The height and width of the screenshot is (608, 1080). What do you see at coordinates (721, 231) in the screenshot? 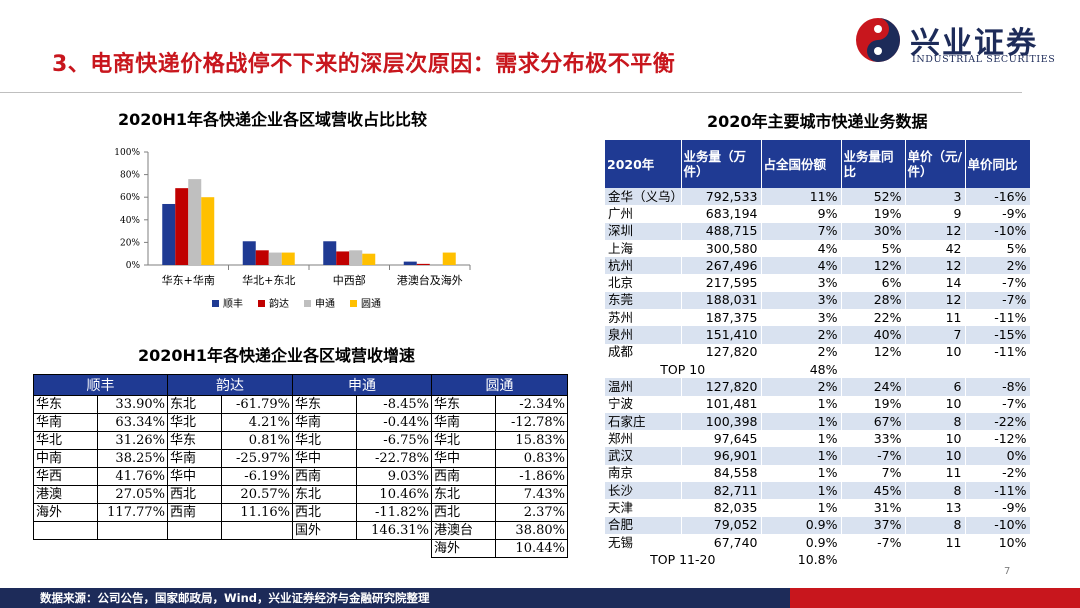
I see `city-value-cell: 488,715` at bounding box center [721, 231].